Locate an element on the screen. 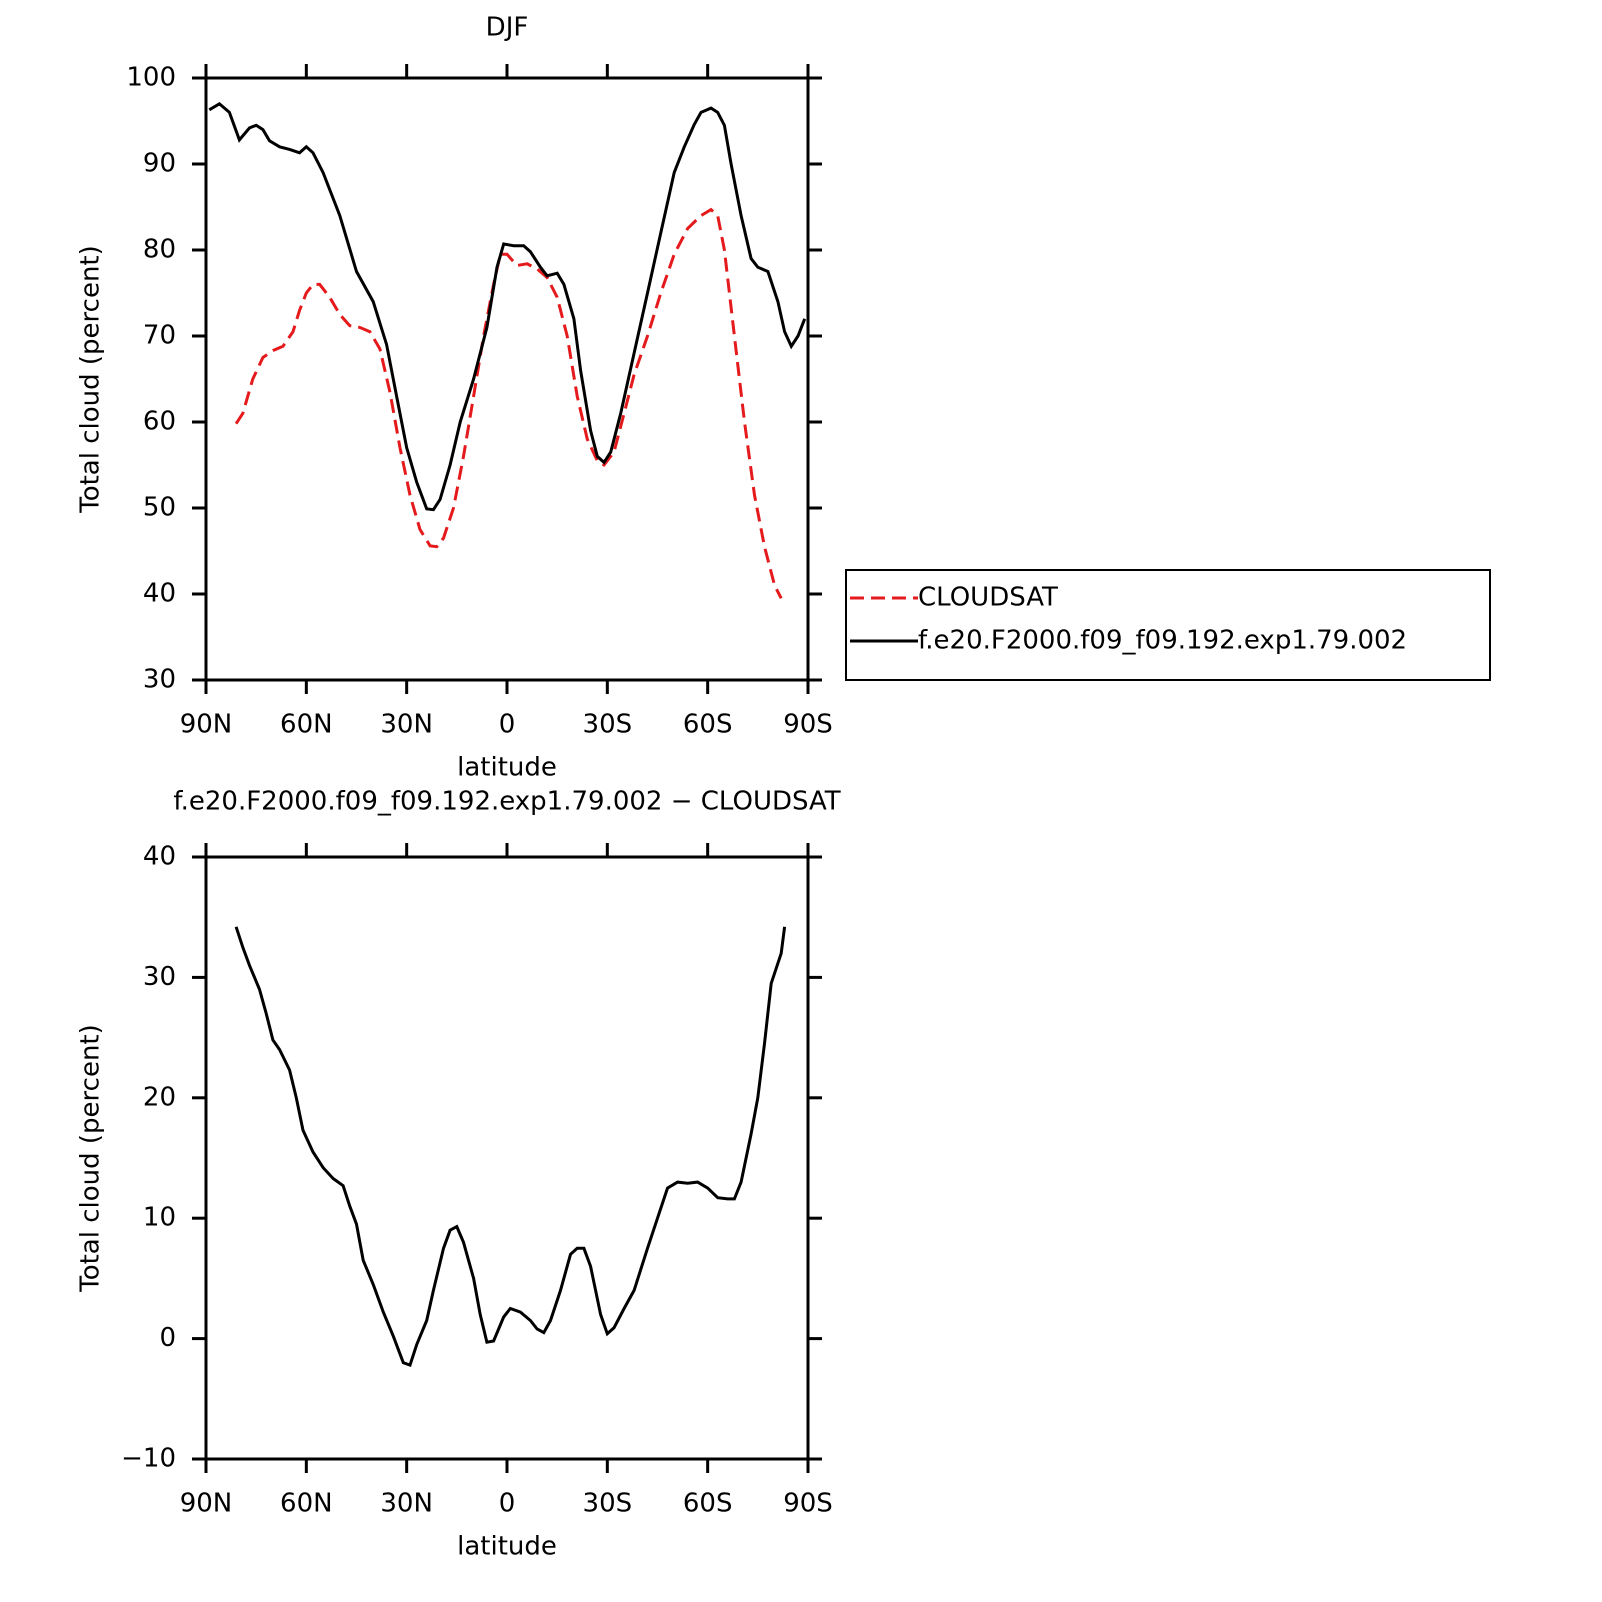  y-tick-label: 90 is located at coordinates (159, 164).